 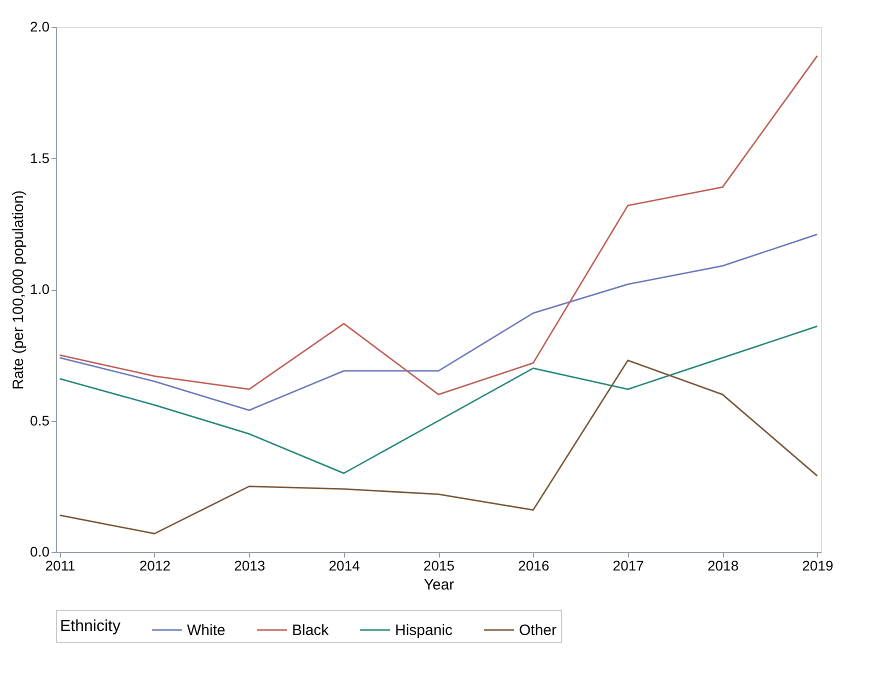 I want to click on x-tick-label: 2011, so click(x=60, y=566).